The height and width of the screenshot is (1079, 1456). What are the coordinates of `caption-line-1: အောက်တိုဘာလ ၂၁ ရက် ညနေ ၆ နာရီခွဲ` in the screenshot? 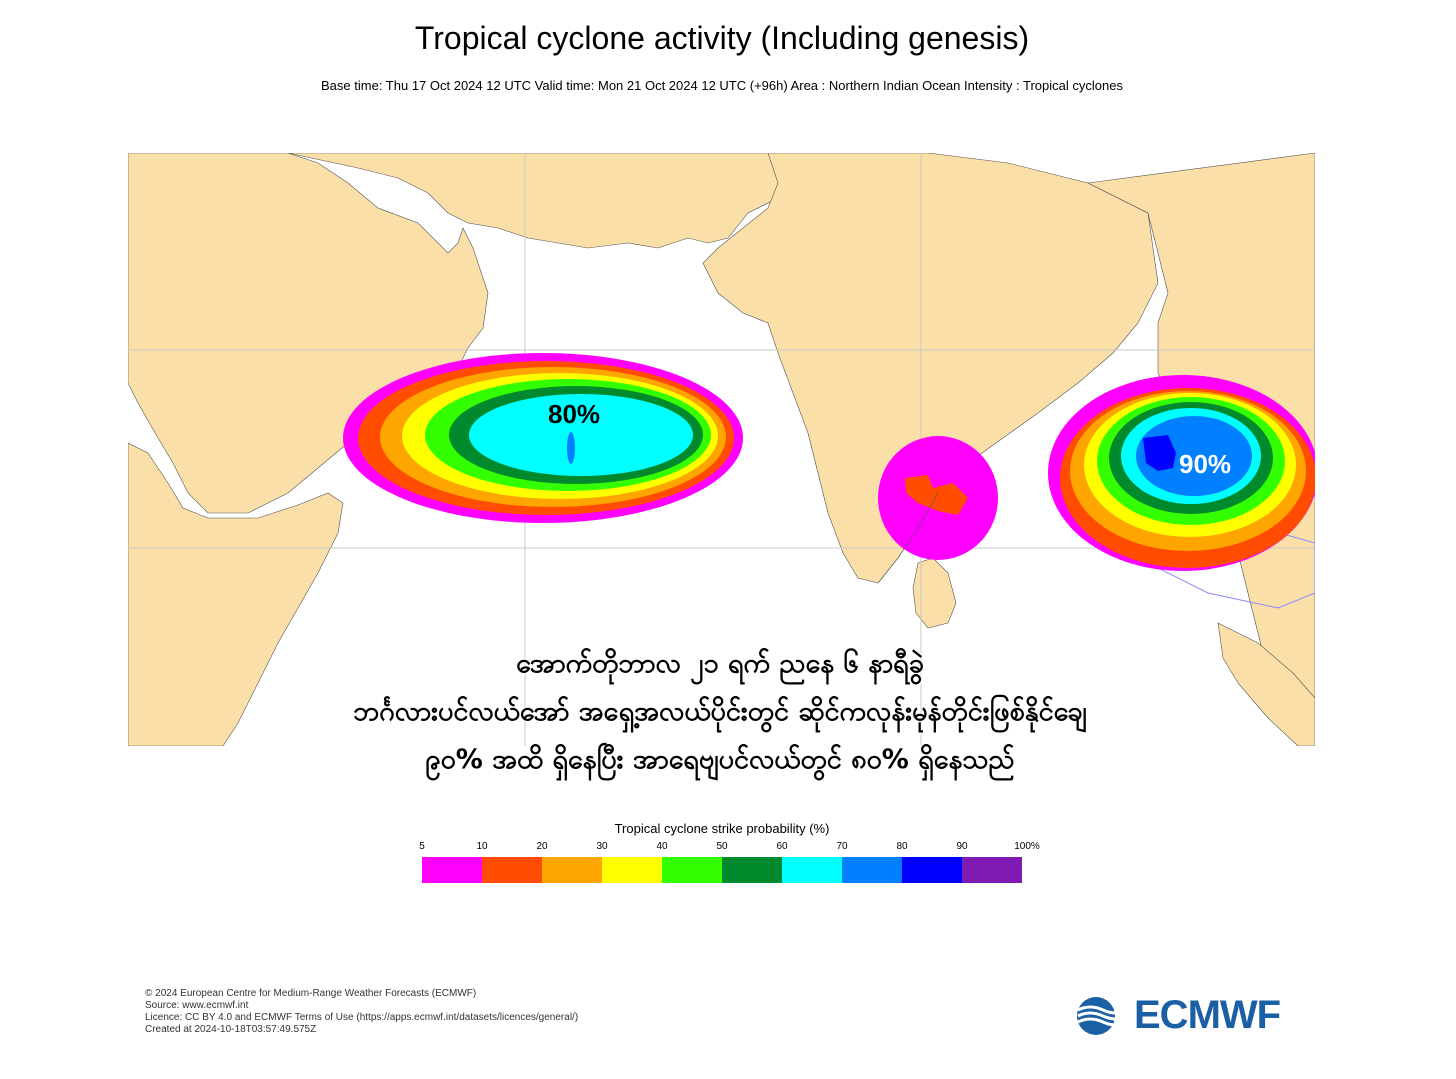 It's located at (720, 663).